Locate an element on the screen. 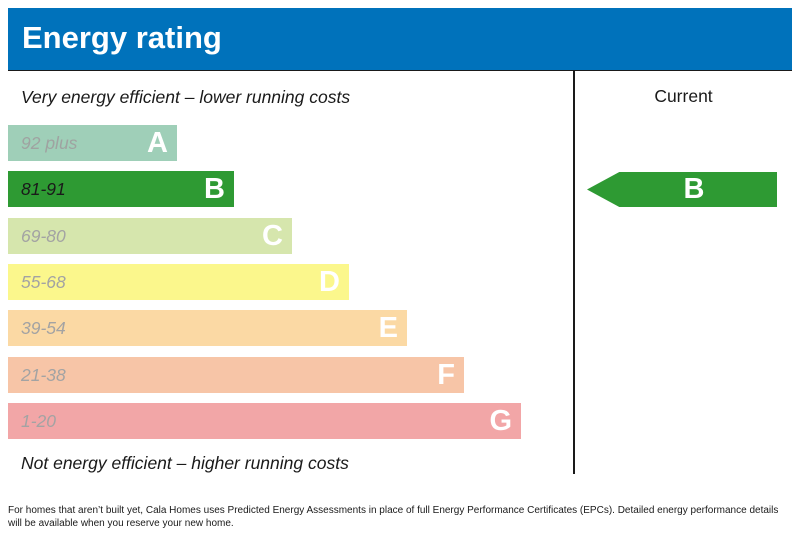 This screenshot has height=534, width=800. current-rating-letter: B is located at coordinates (694, 189).